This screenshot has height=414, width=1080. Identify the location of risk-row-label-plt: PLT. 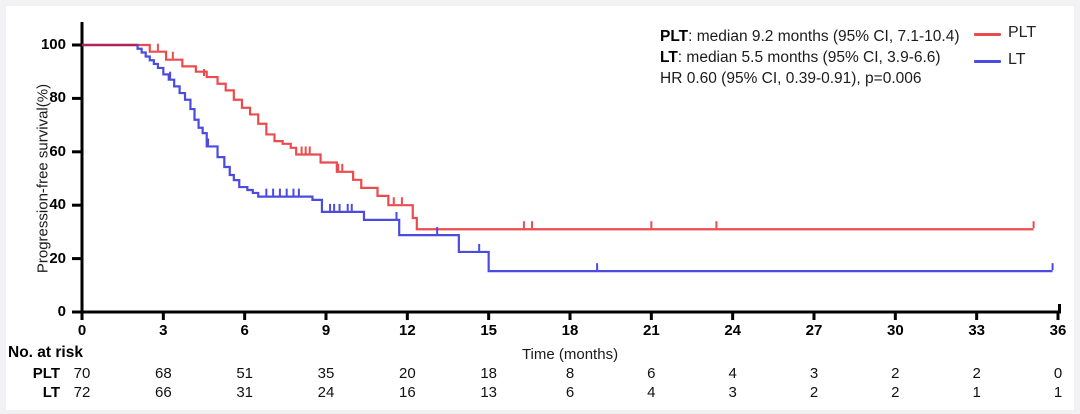
(46, 373).